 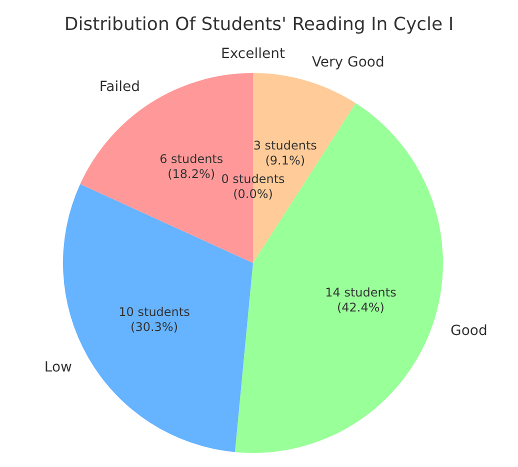 I want to click on slice-label: Very Good, so click(x=348, y=62).